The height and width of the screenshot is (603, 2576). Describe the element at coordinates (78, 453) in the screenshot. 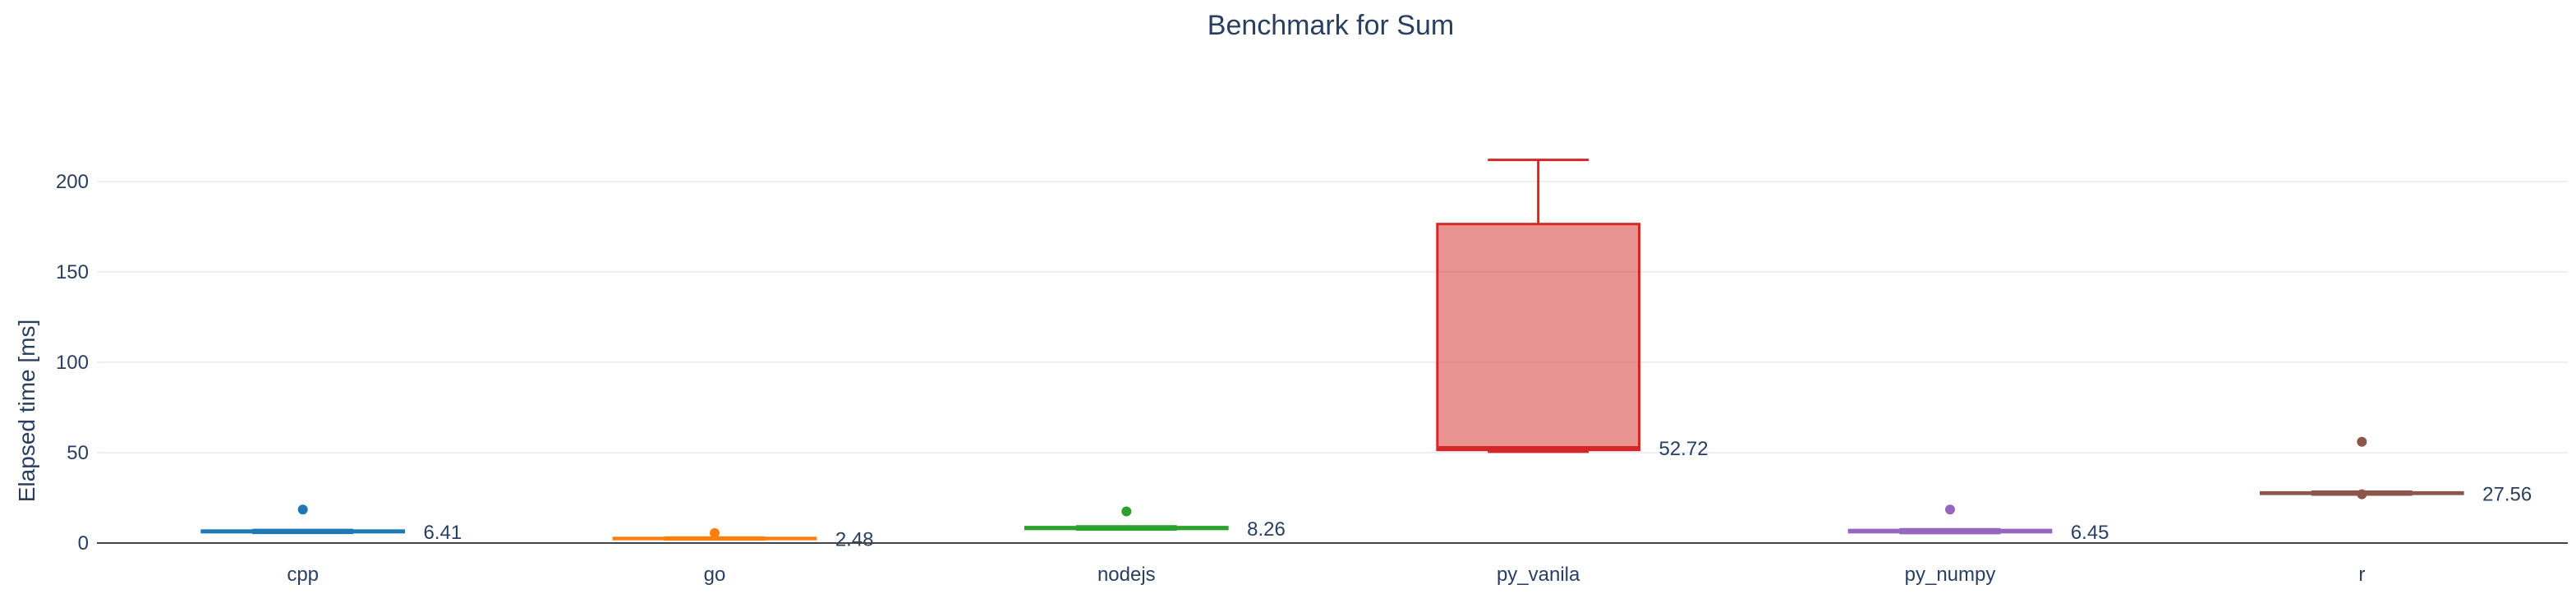

I see `y-tick-label: 50` at that location.